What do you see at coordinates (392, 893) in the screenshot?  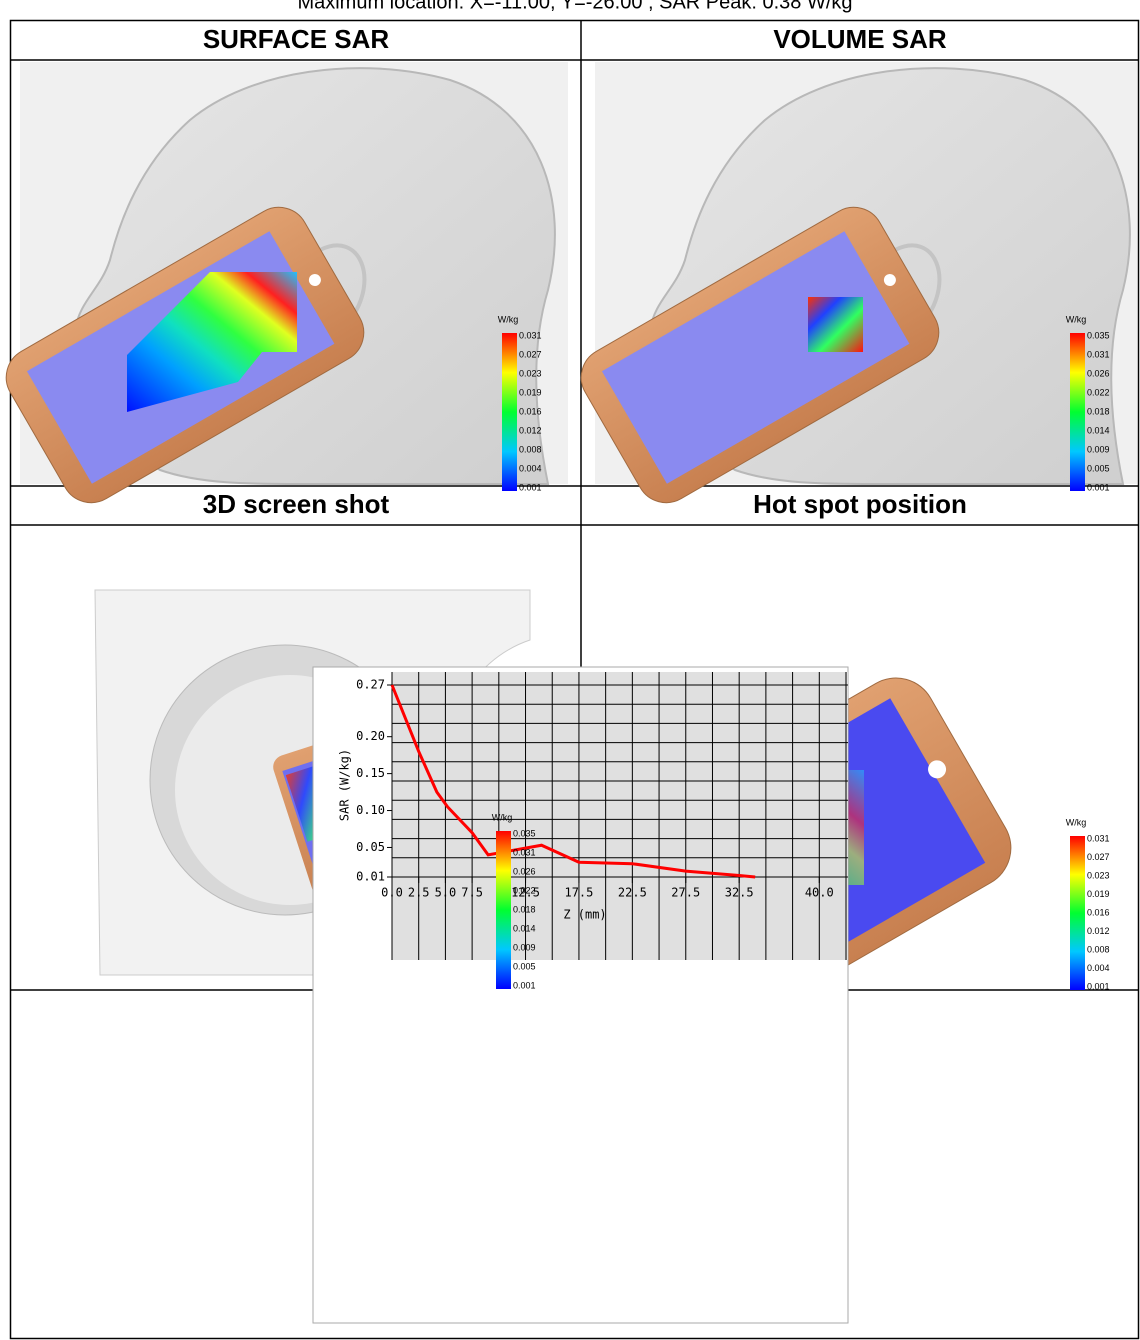 I see `x-tick-label: 0.0` at bounding box center [392, 893].